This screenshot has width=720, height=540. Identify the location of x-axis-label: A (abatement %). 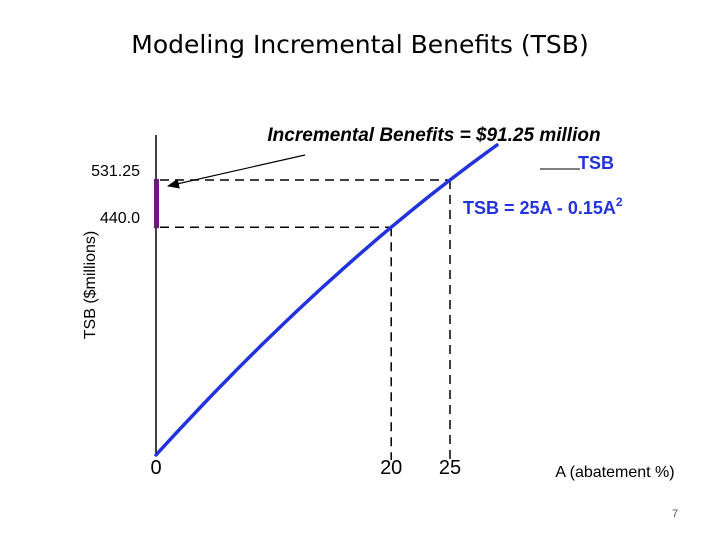
(614, 472).